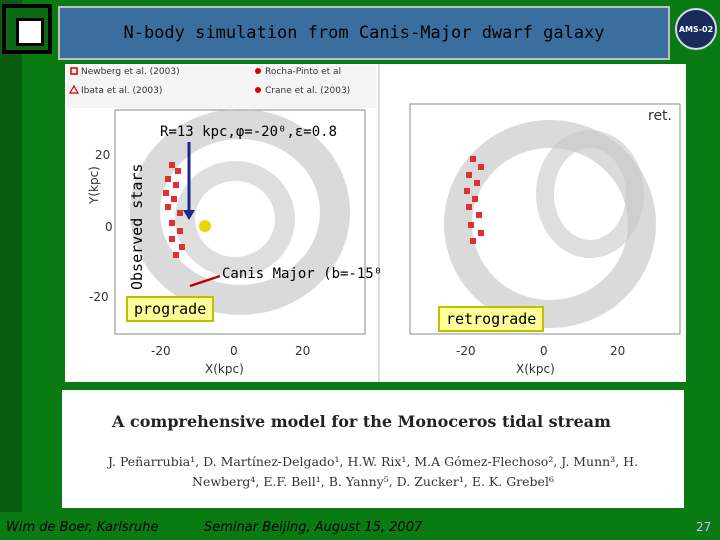 This screenshot has height=540, width=720. I want to click on ytick-0: 0, so click(109, 227).